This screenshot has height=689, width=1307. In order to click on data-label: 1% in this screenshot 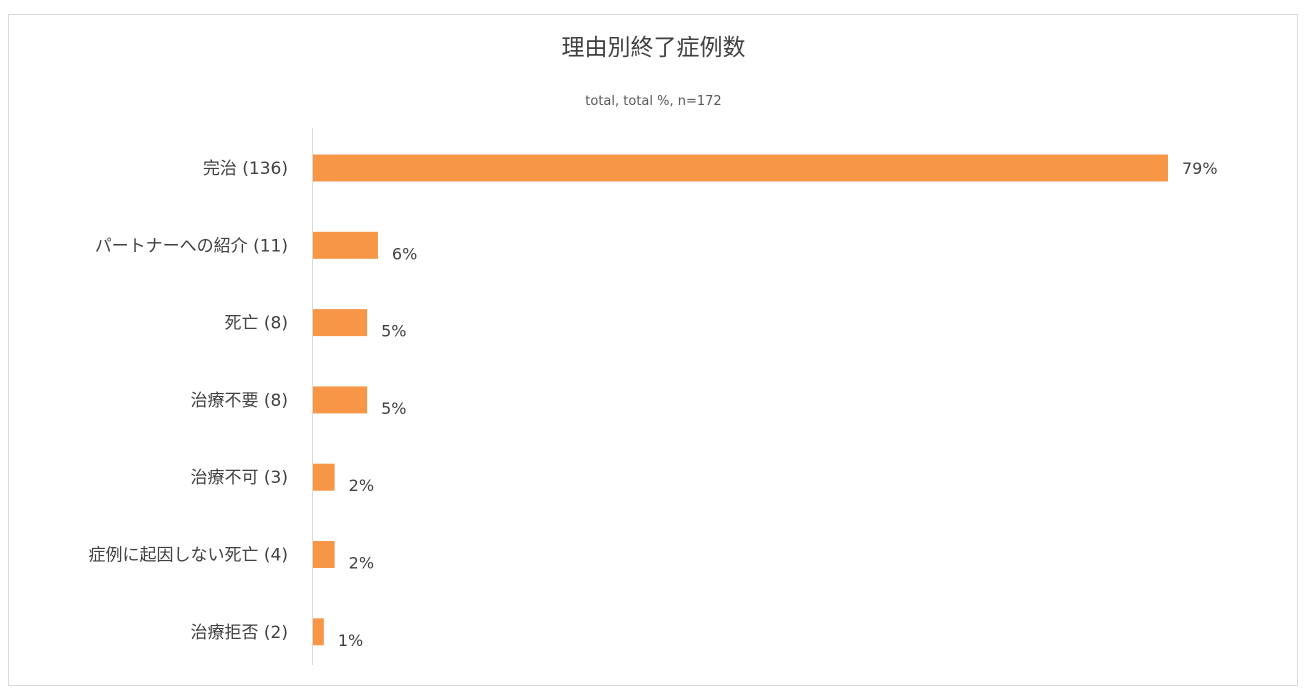, I will do `click(350, 640)`.